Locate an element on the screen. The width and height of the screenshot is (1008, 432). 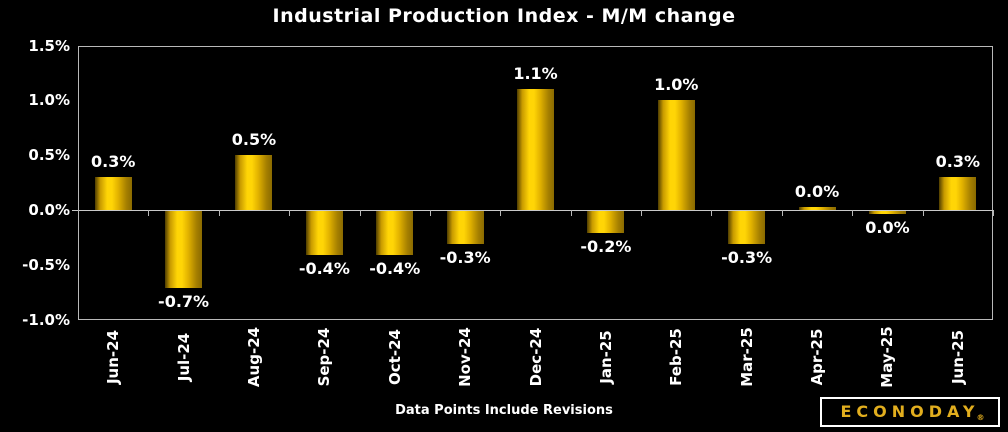
x-axis-label: Mar-25 is located at coordinates (746, 357).